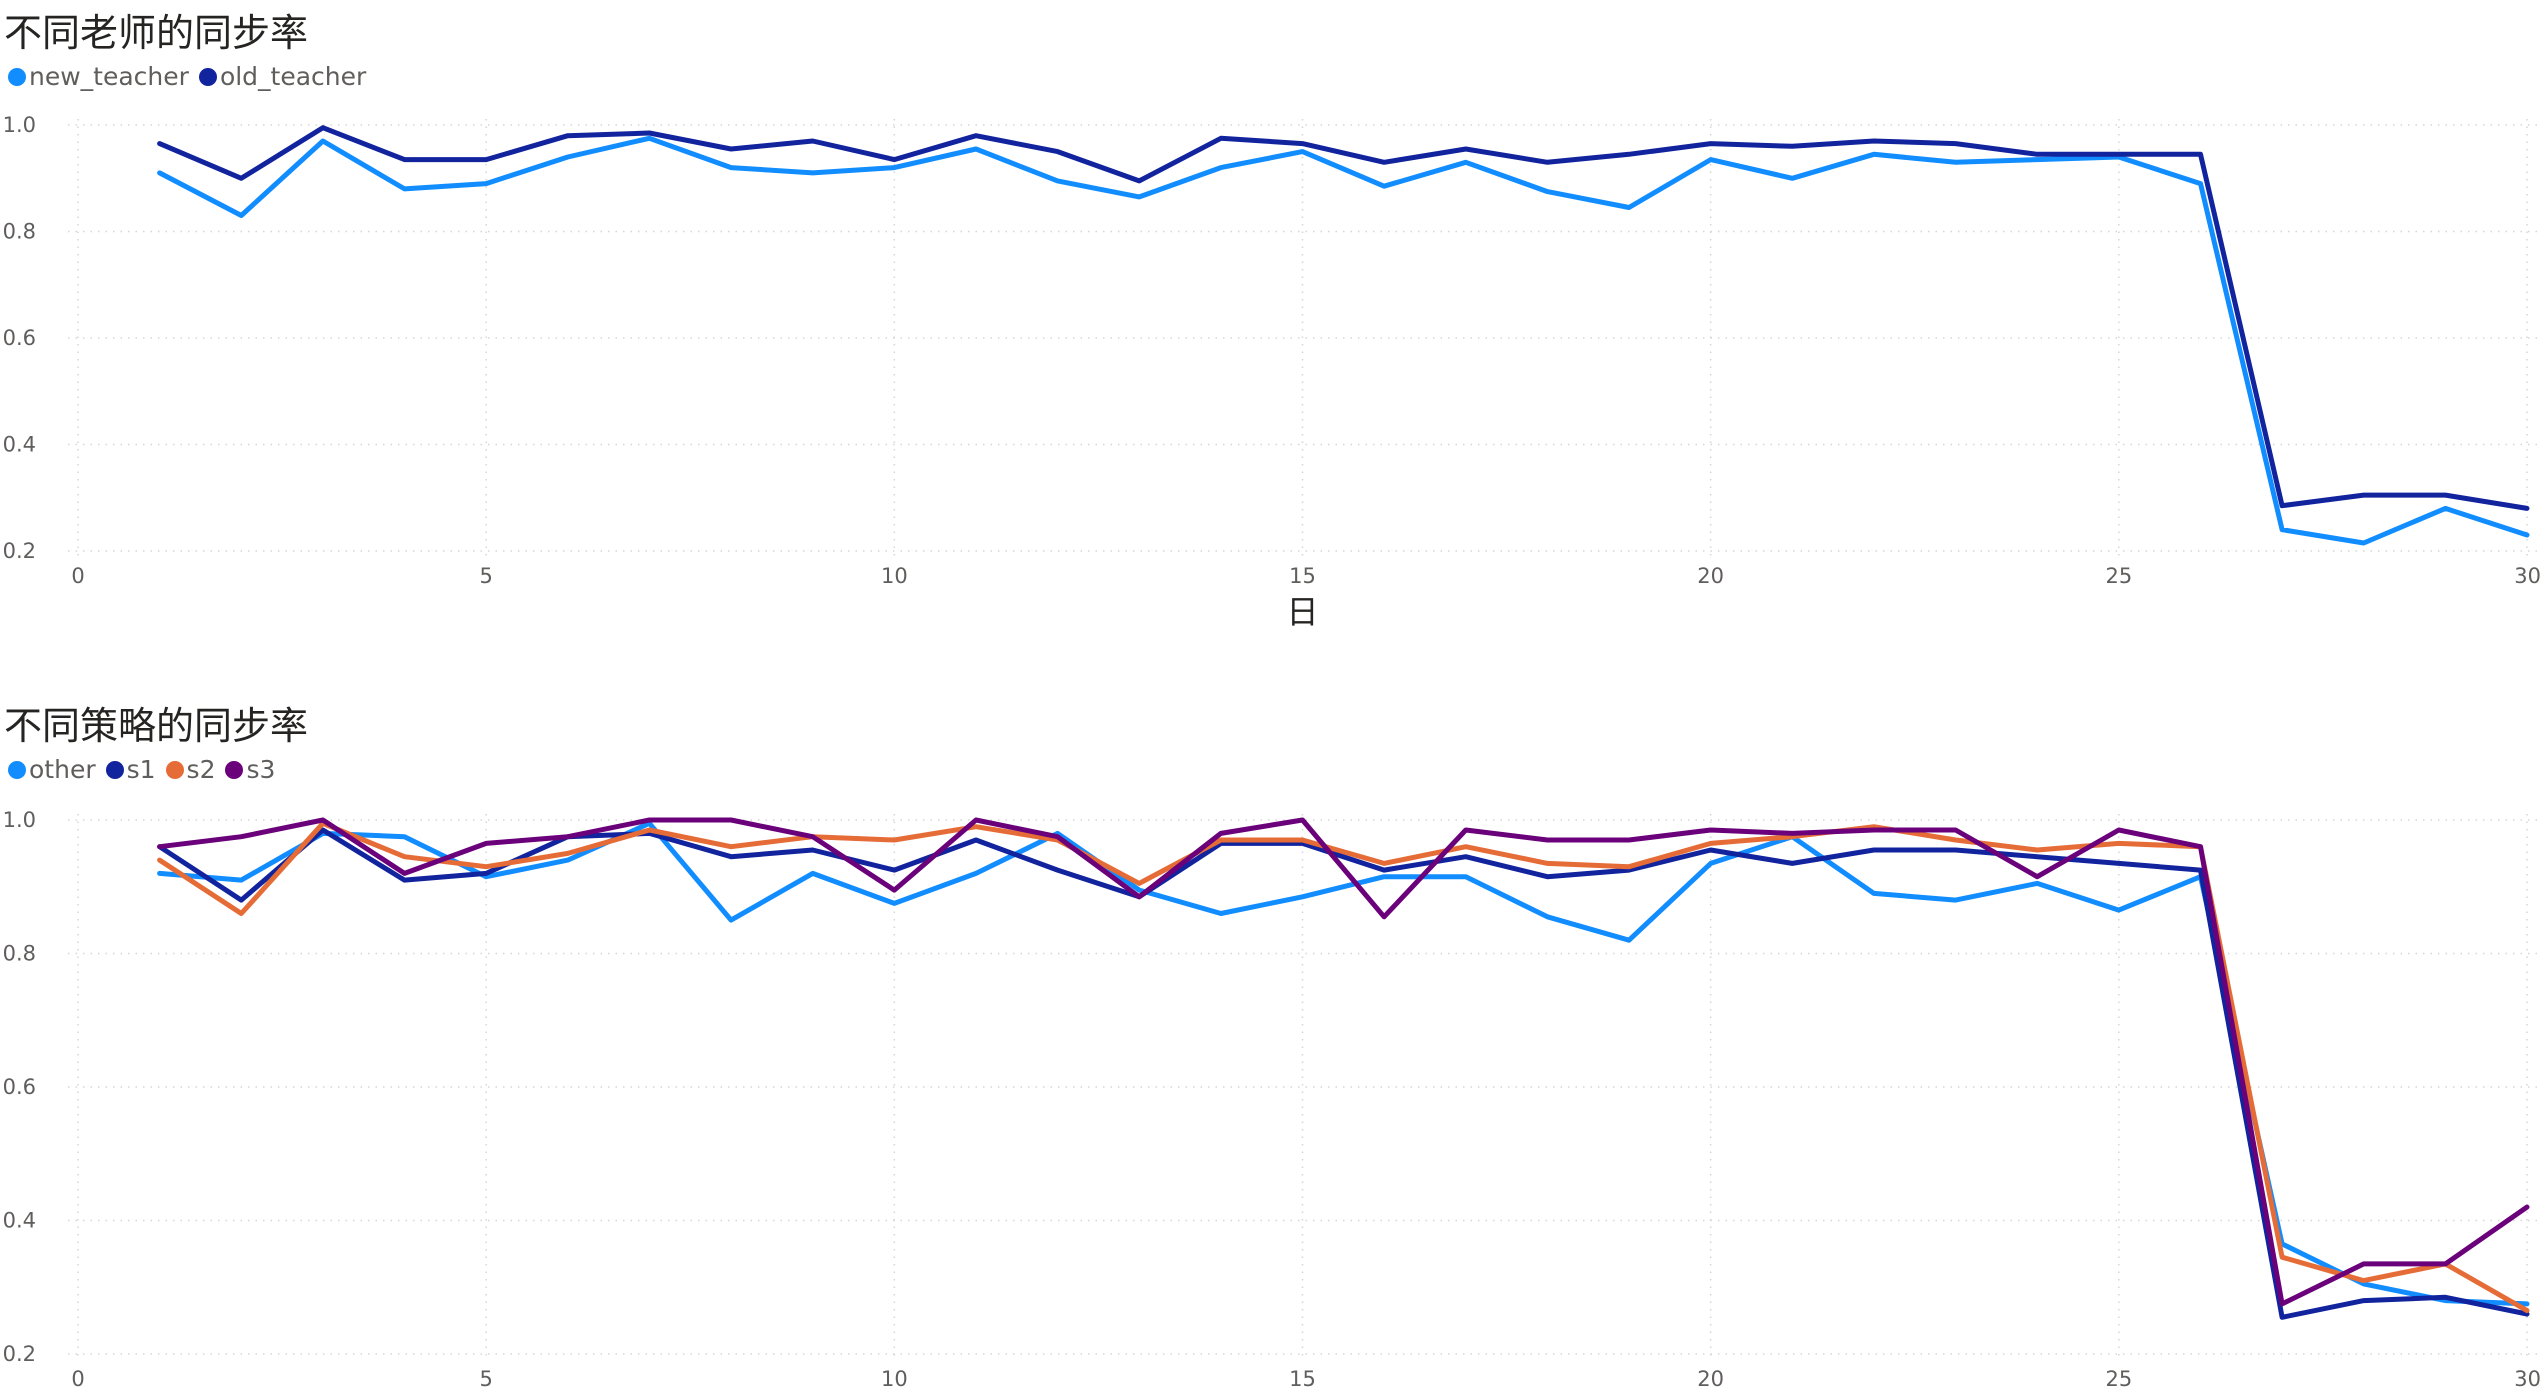  What do you see at coordinates (62, 769) in the screenshot?
I see `legend-label: other` at bounding box center [62, 769].